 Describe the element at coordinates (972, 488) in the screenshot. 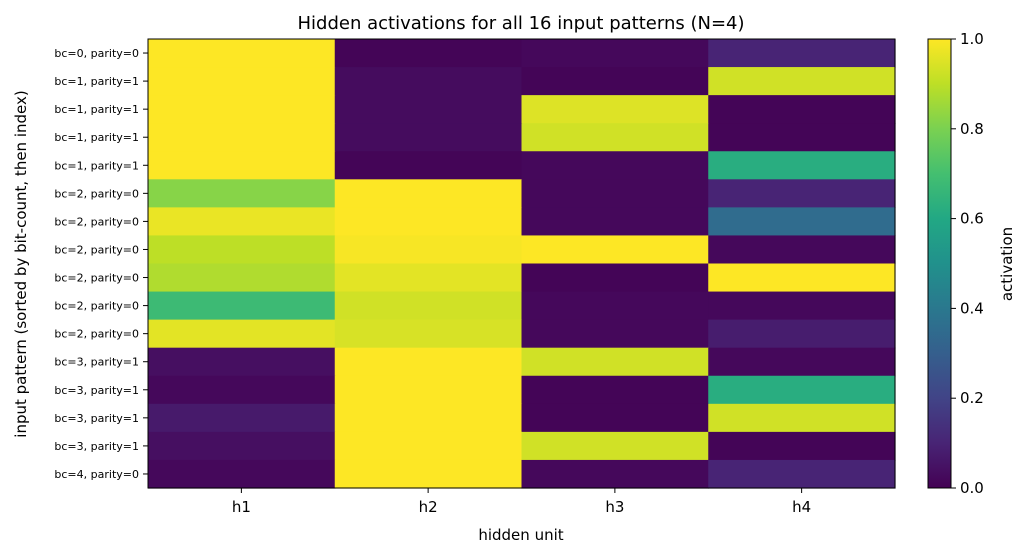

I see `colorbar-tick-label: 0.0` at that location.